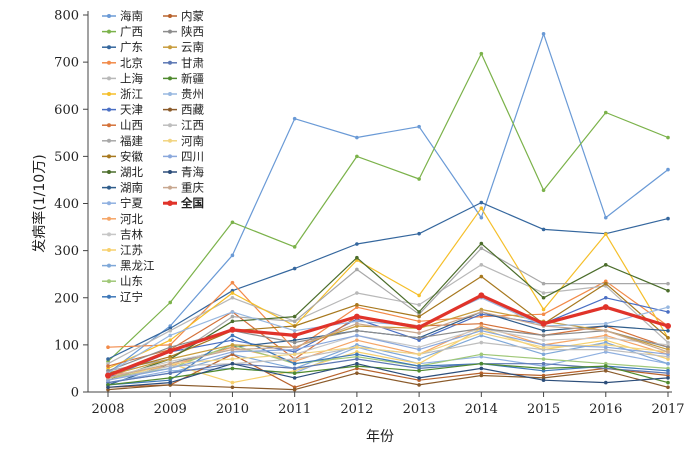  I want to click on y-axis: 0 100 200 300 400 500 600 700 800, so click(71, 205).